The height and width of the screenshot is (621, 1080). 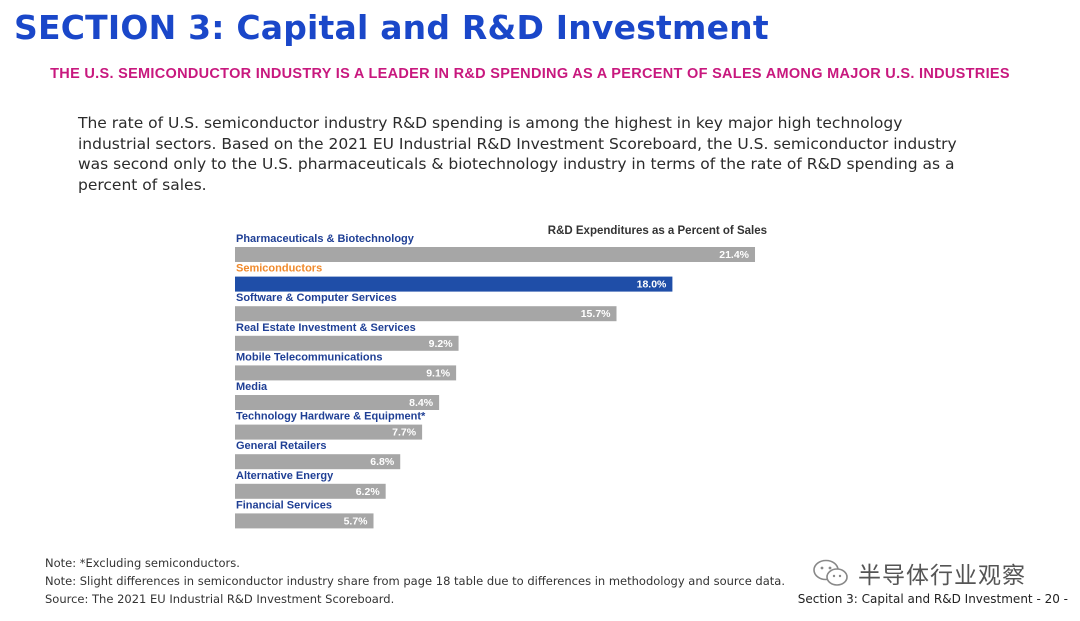 What do you see at coordinates (441, 344) in the screenshot?
I see `value-label: 9.2%` at bounding box center [441, 344].